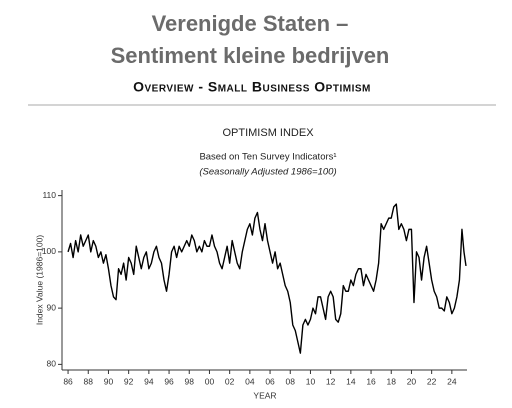 Image resolution: width=512 pixels, height=408 pixels. Describe the element at coordinates (267, 157) in the screenshot. I see `chart-subtitle: Based on Ten Survey Indicators¹` at that location.